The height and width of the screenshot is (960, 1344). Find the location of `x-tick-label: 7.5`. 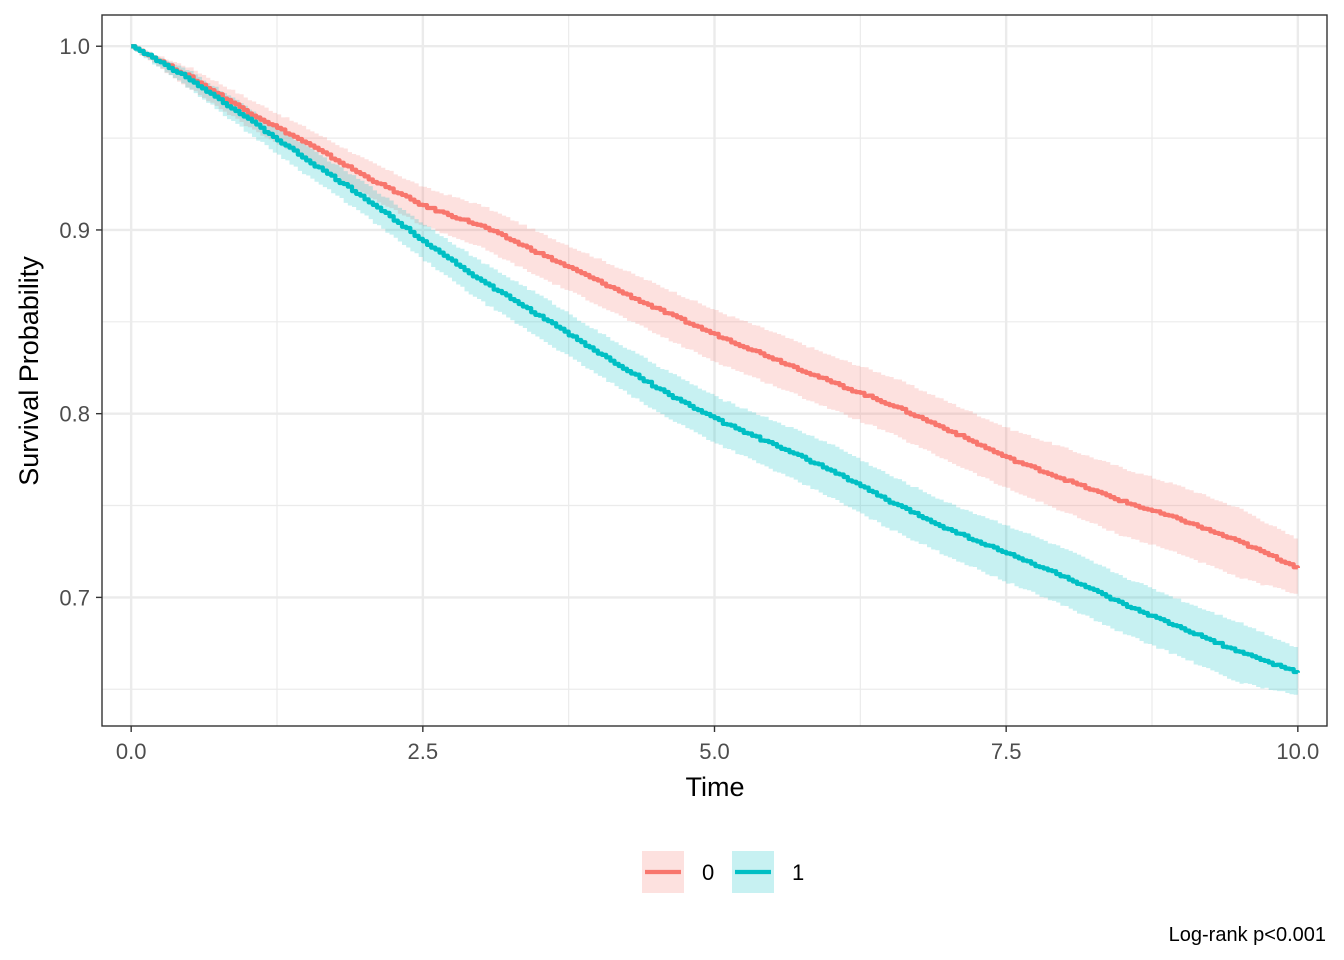

x-tick-label: 7.5 is located at coordinates (1006, 751).